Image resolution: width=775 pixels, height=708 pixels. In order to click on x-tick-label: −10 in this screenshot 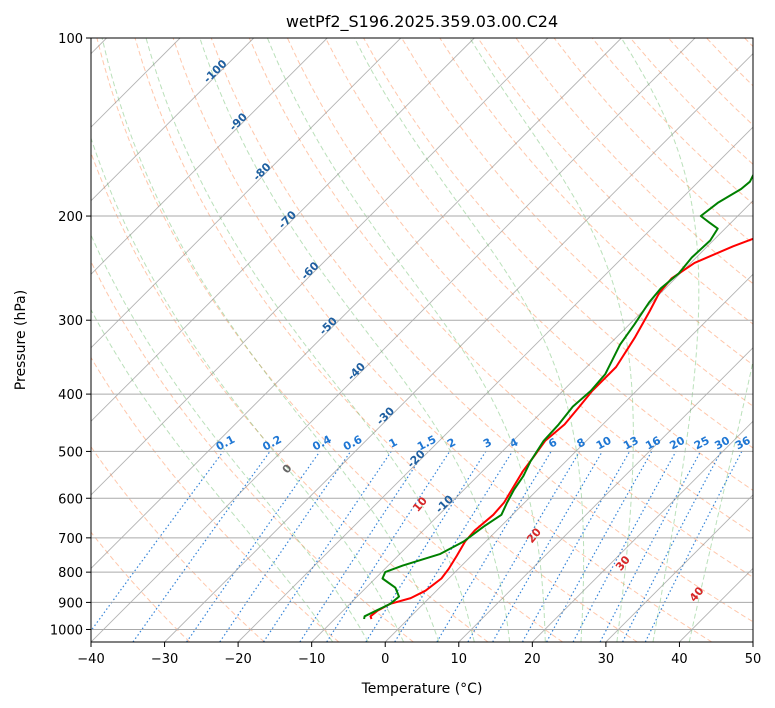, I will do `click(311, 659)`.